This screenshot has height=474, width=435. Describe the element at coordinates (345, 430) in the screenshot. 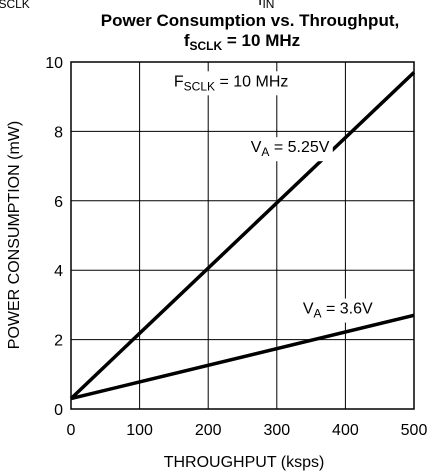

I see `x-tick-label: 400` at that location.